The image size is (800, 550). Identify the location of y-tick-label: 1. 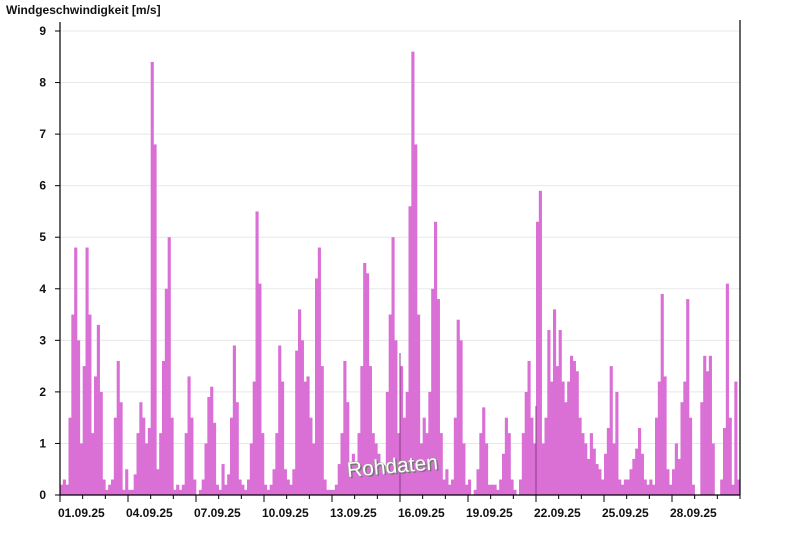
(42, 443).